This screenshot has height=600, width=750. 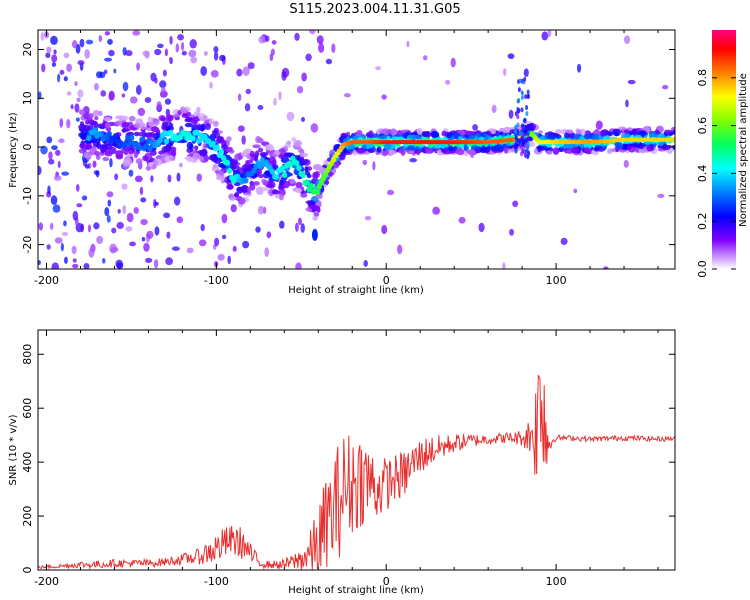 What do you see at coordinates (46, 581) in the screenshot?
I see `snr-x-tick-label: -200` at bounding box center [46, 581].